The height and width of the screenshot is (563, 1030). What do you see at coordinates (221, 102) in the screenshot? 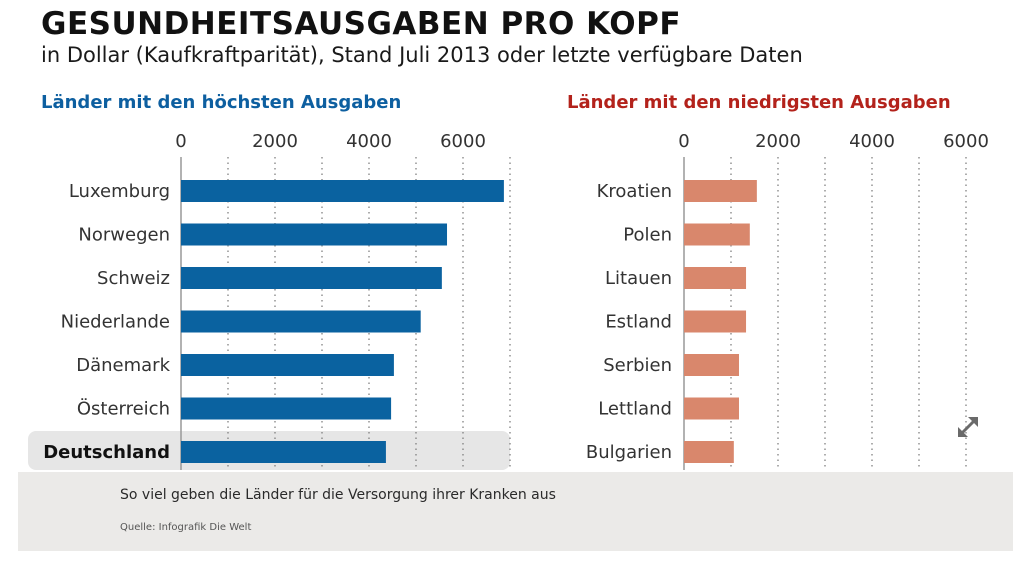
I see `panel-title-highest: Länder mit den höchsten Ausgaben` at bounding box center [221, 102].